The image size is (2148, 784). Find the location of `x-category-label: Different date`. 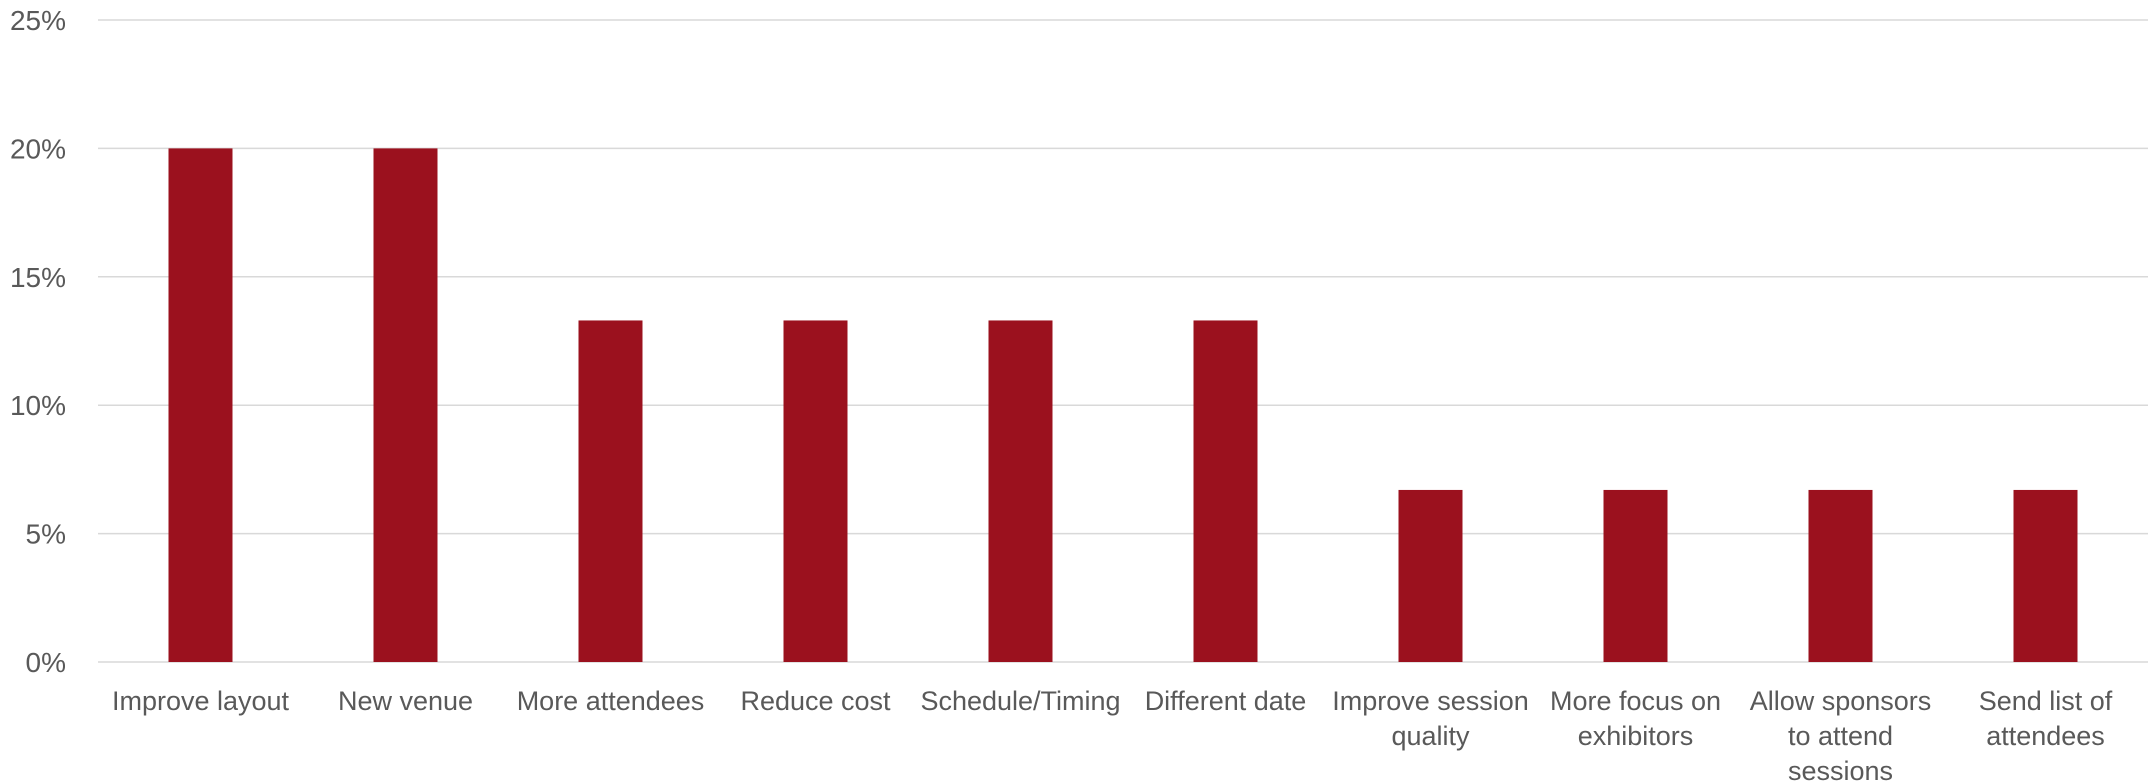

x-category-label: Different date is located at coordinates (1226, 701).